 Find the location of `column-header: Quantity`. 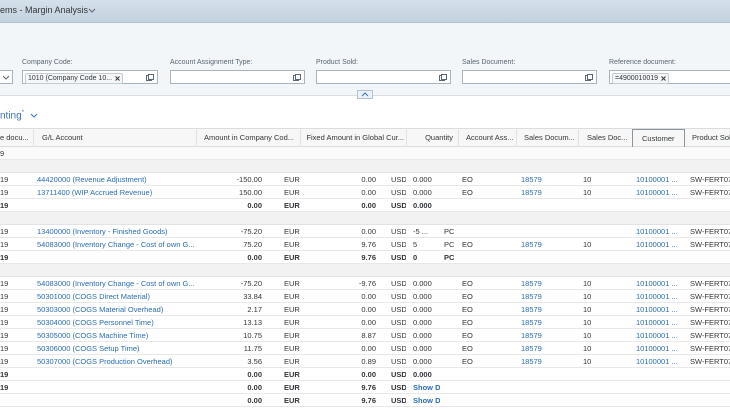

column-header: Quantity is located at coordinates (432, 137).